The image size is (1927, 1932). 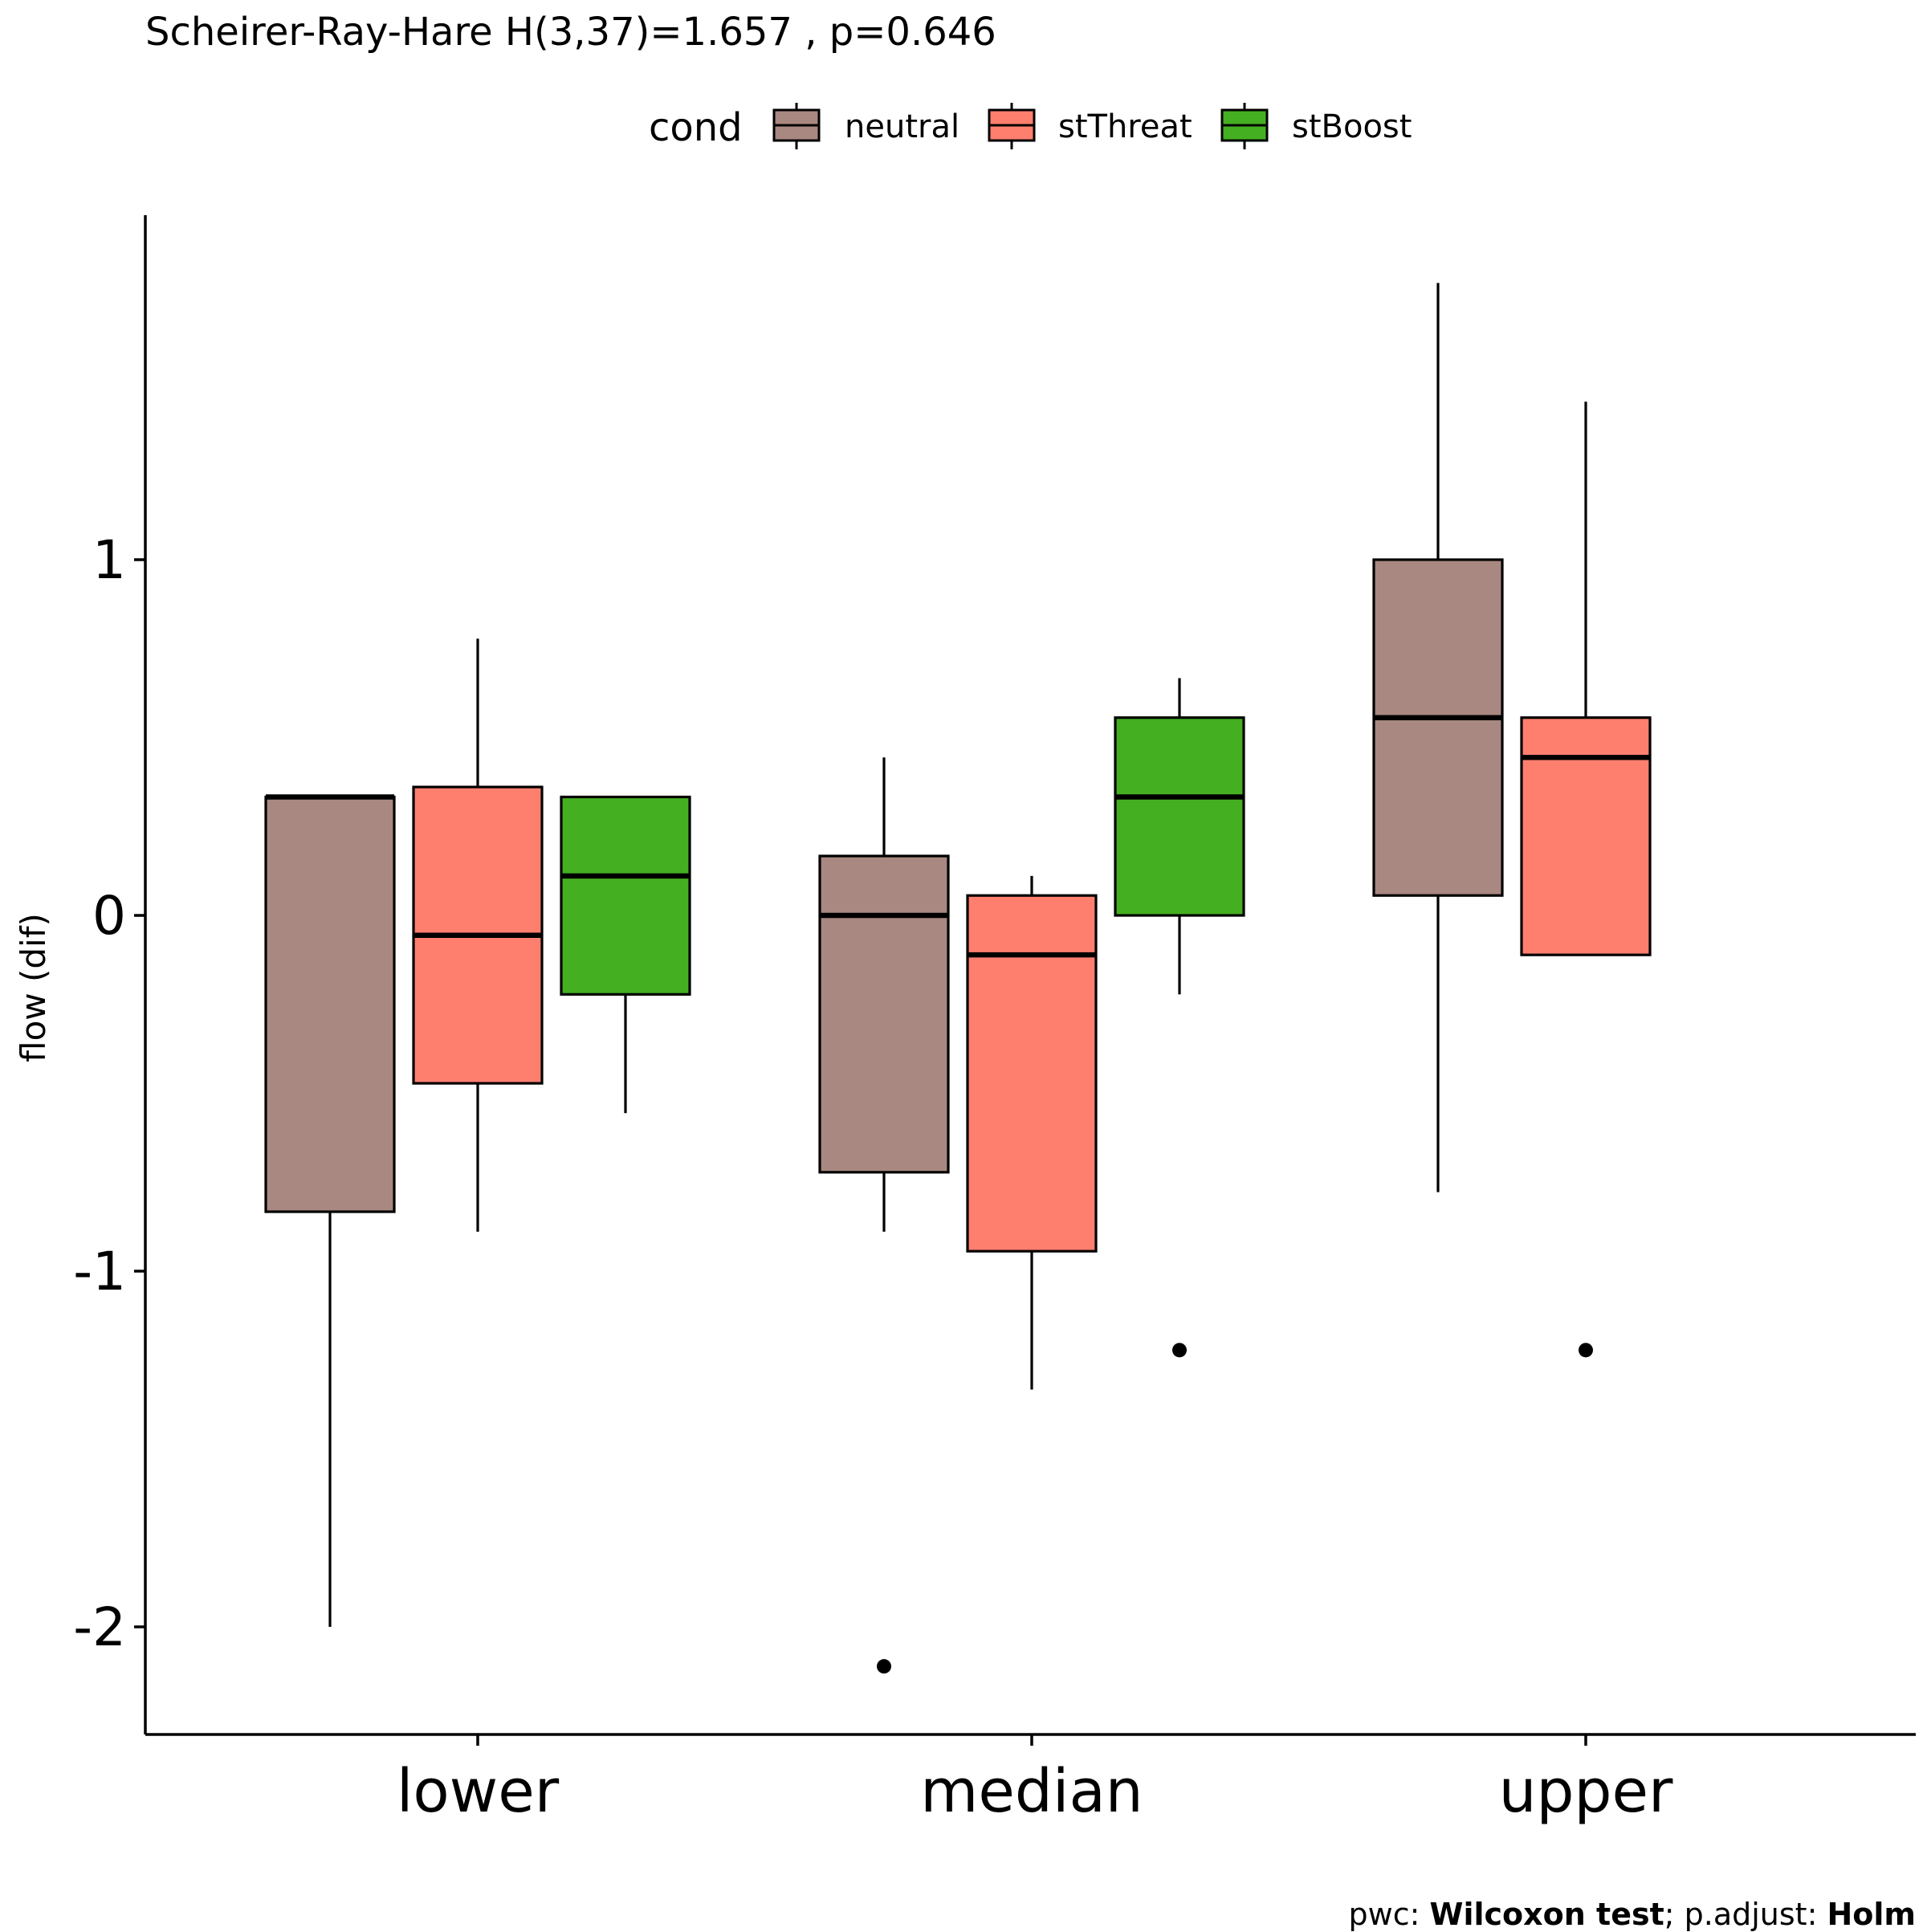 I want to click on legend: cond neutral stThreat stBoost, so click(x=1030, y=127).